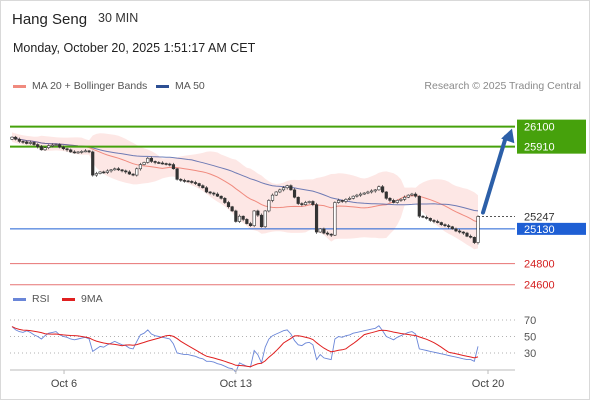  Describe the element at coordinates (92, 299) in the screenshot. I see `rsi-ma-legend-label: 9MA` at that location.